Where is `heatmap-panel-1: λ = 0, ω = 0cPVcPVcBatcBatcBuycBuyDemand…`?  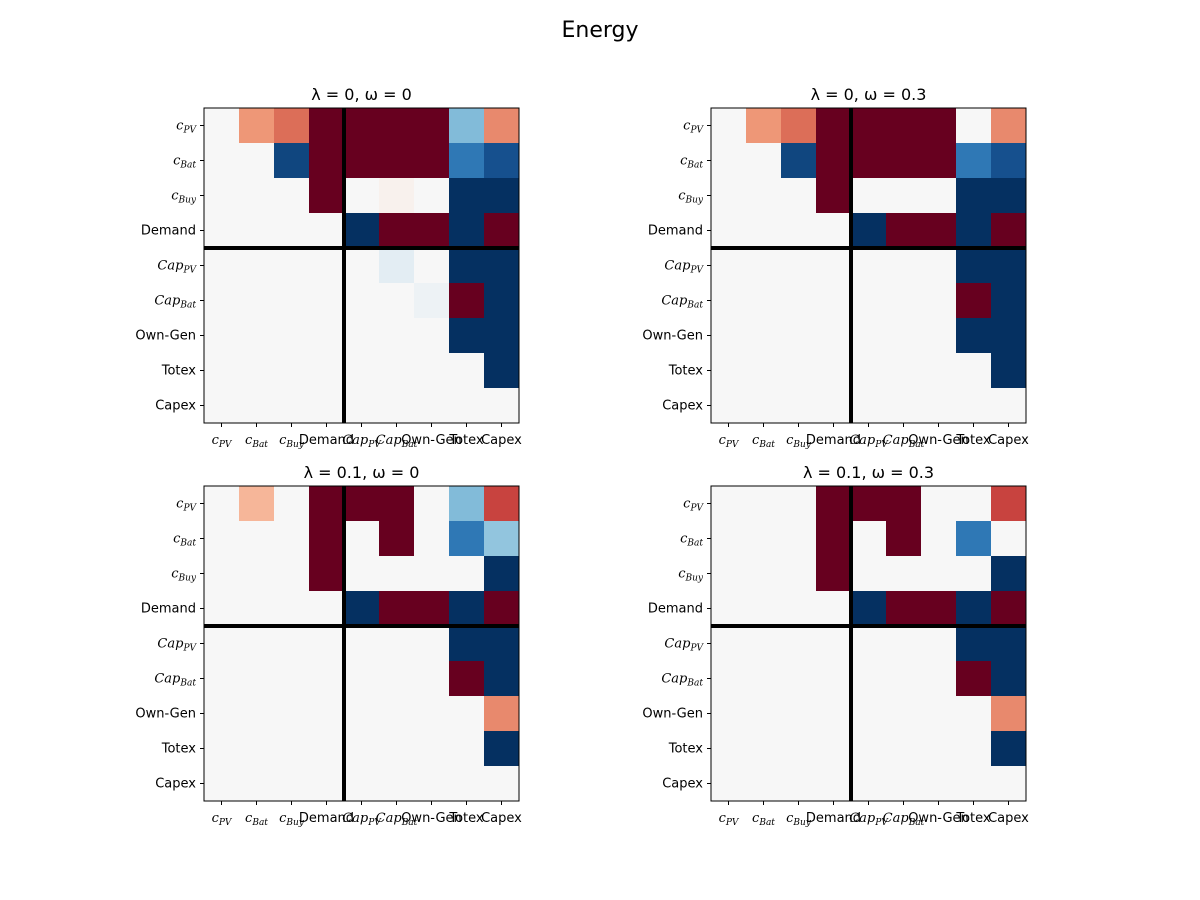 heatmap-panel-1: λ = 0, ω = 0cPVcPVcBatcBatcBuycBuyDemand… is located at coordinates (328, 267).